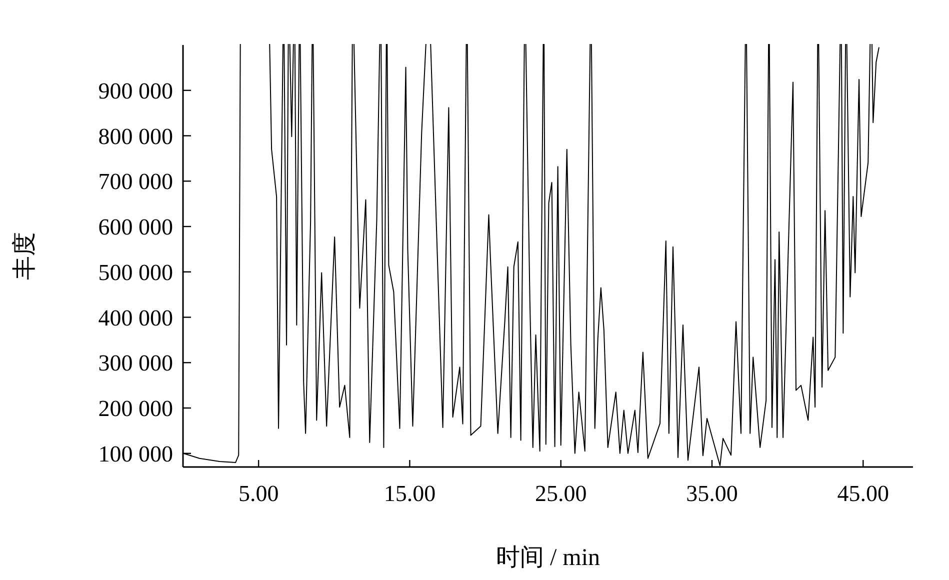  I want to click on y-tick-label: 400 000, so click(135, 317).